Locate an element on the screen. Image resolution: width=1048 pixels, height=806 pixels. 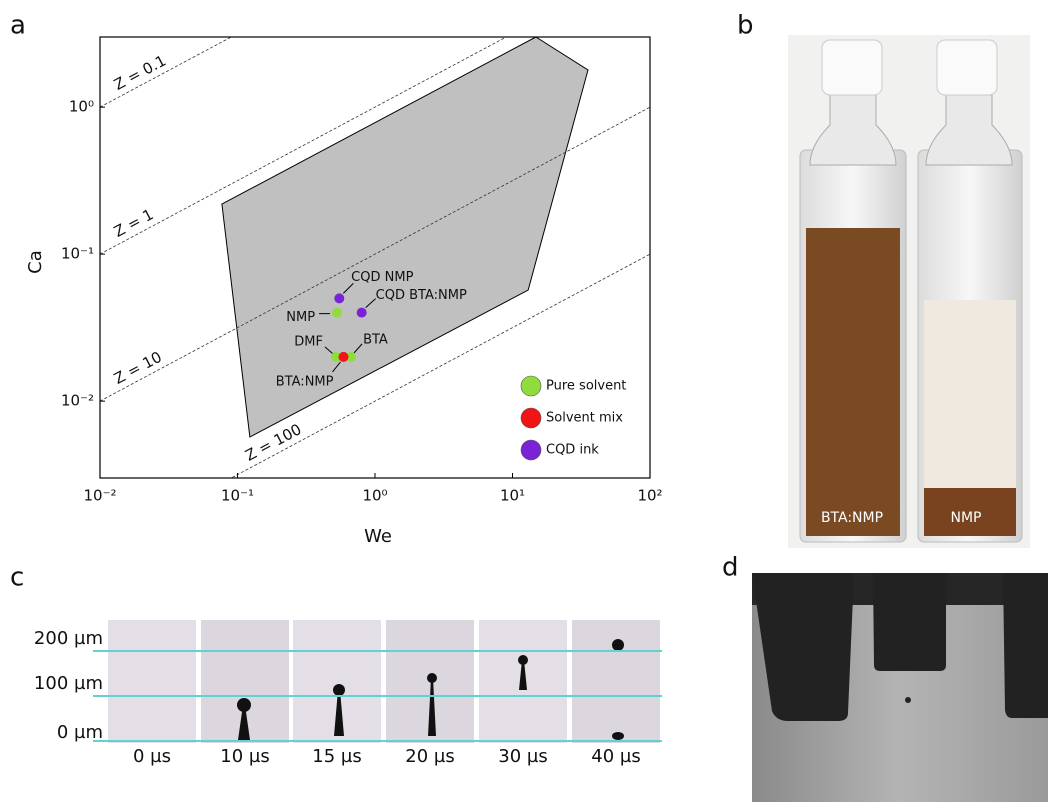
time-label: 15 µs is located at coordinates (336, 756).